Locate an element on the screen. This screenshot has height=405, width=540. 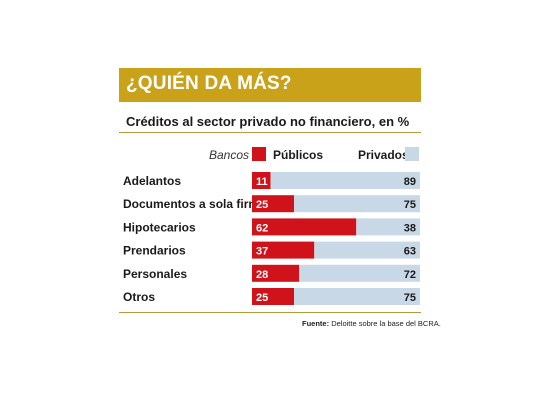
value-label-publicos: 62 is located at coordinates (262, 228).